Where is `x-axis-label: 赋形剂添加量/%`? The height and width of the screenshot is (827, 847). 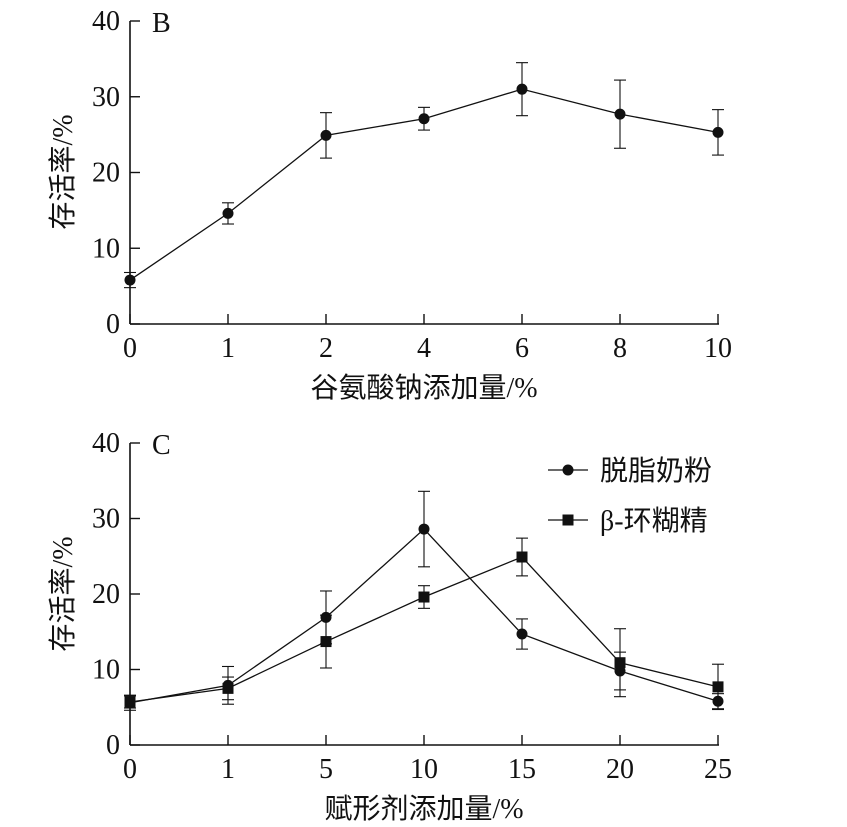
x-axis-label: 赋形剂添加量/% is located at coordinates (423, 809).